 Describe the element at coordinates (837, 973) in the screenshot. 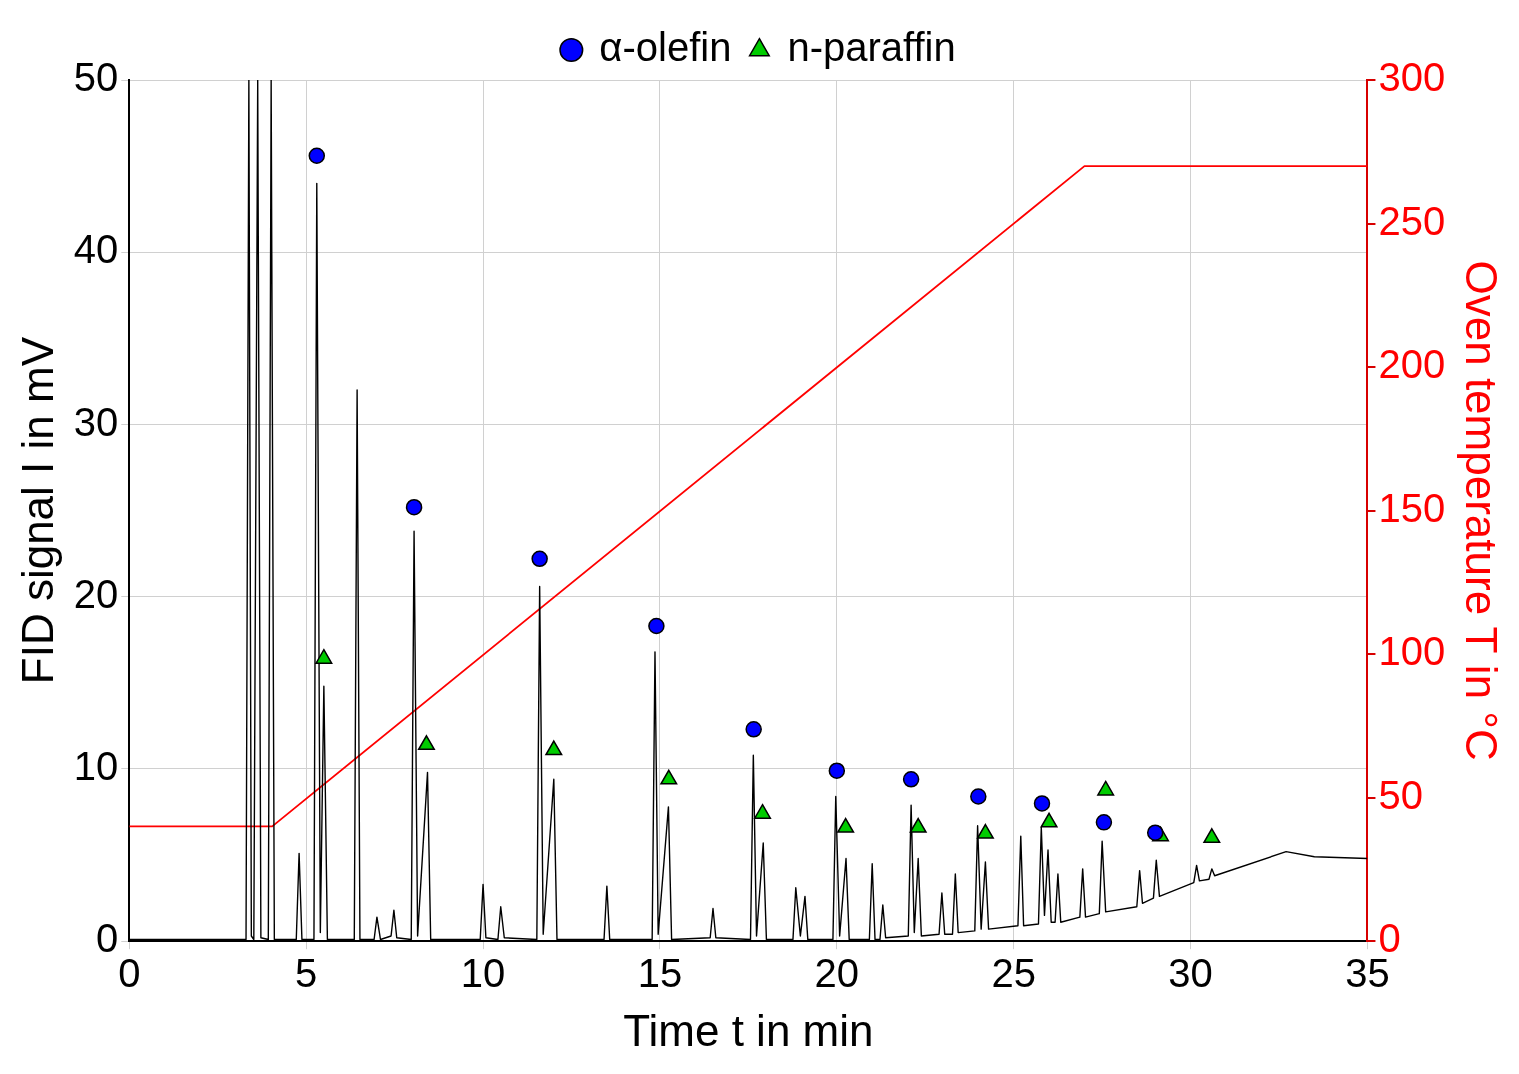

I see `x-tick-label: 20` at that location.